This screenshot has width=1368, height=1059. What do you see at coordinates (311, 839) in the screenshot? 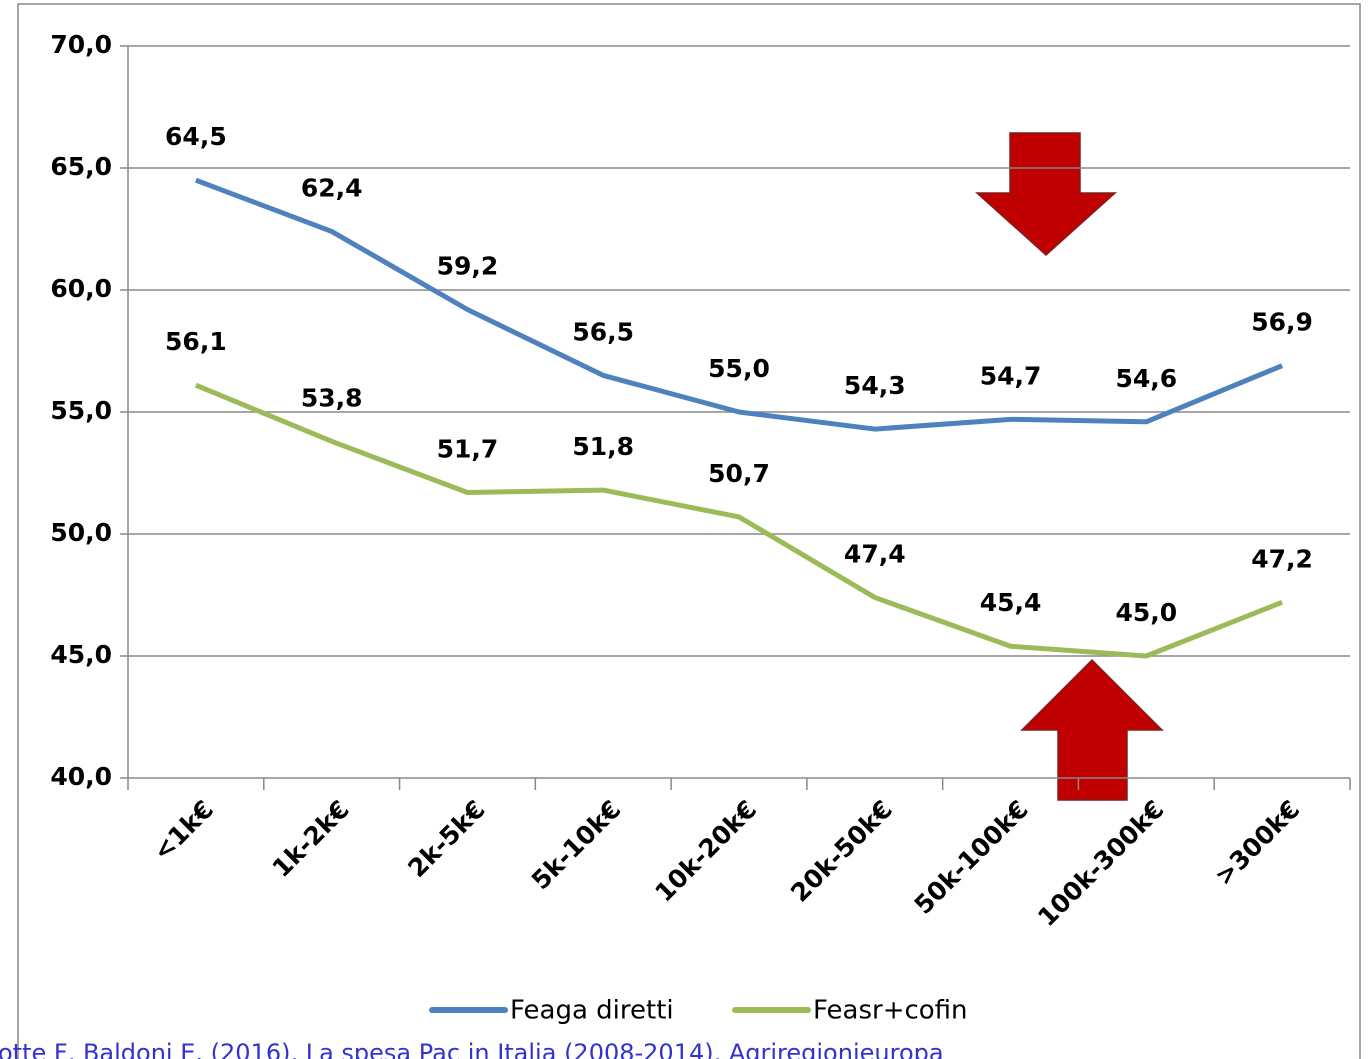
I see `x-tick-label: 1k-2k€` at bounding box center [311, 839].